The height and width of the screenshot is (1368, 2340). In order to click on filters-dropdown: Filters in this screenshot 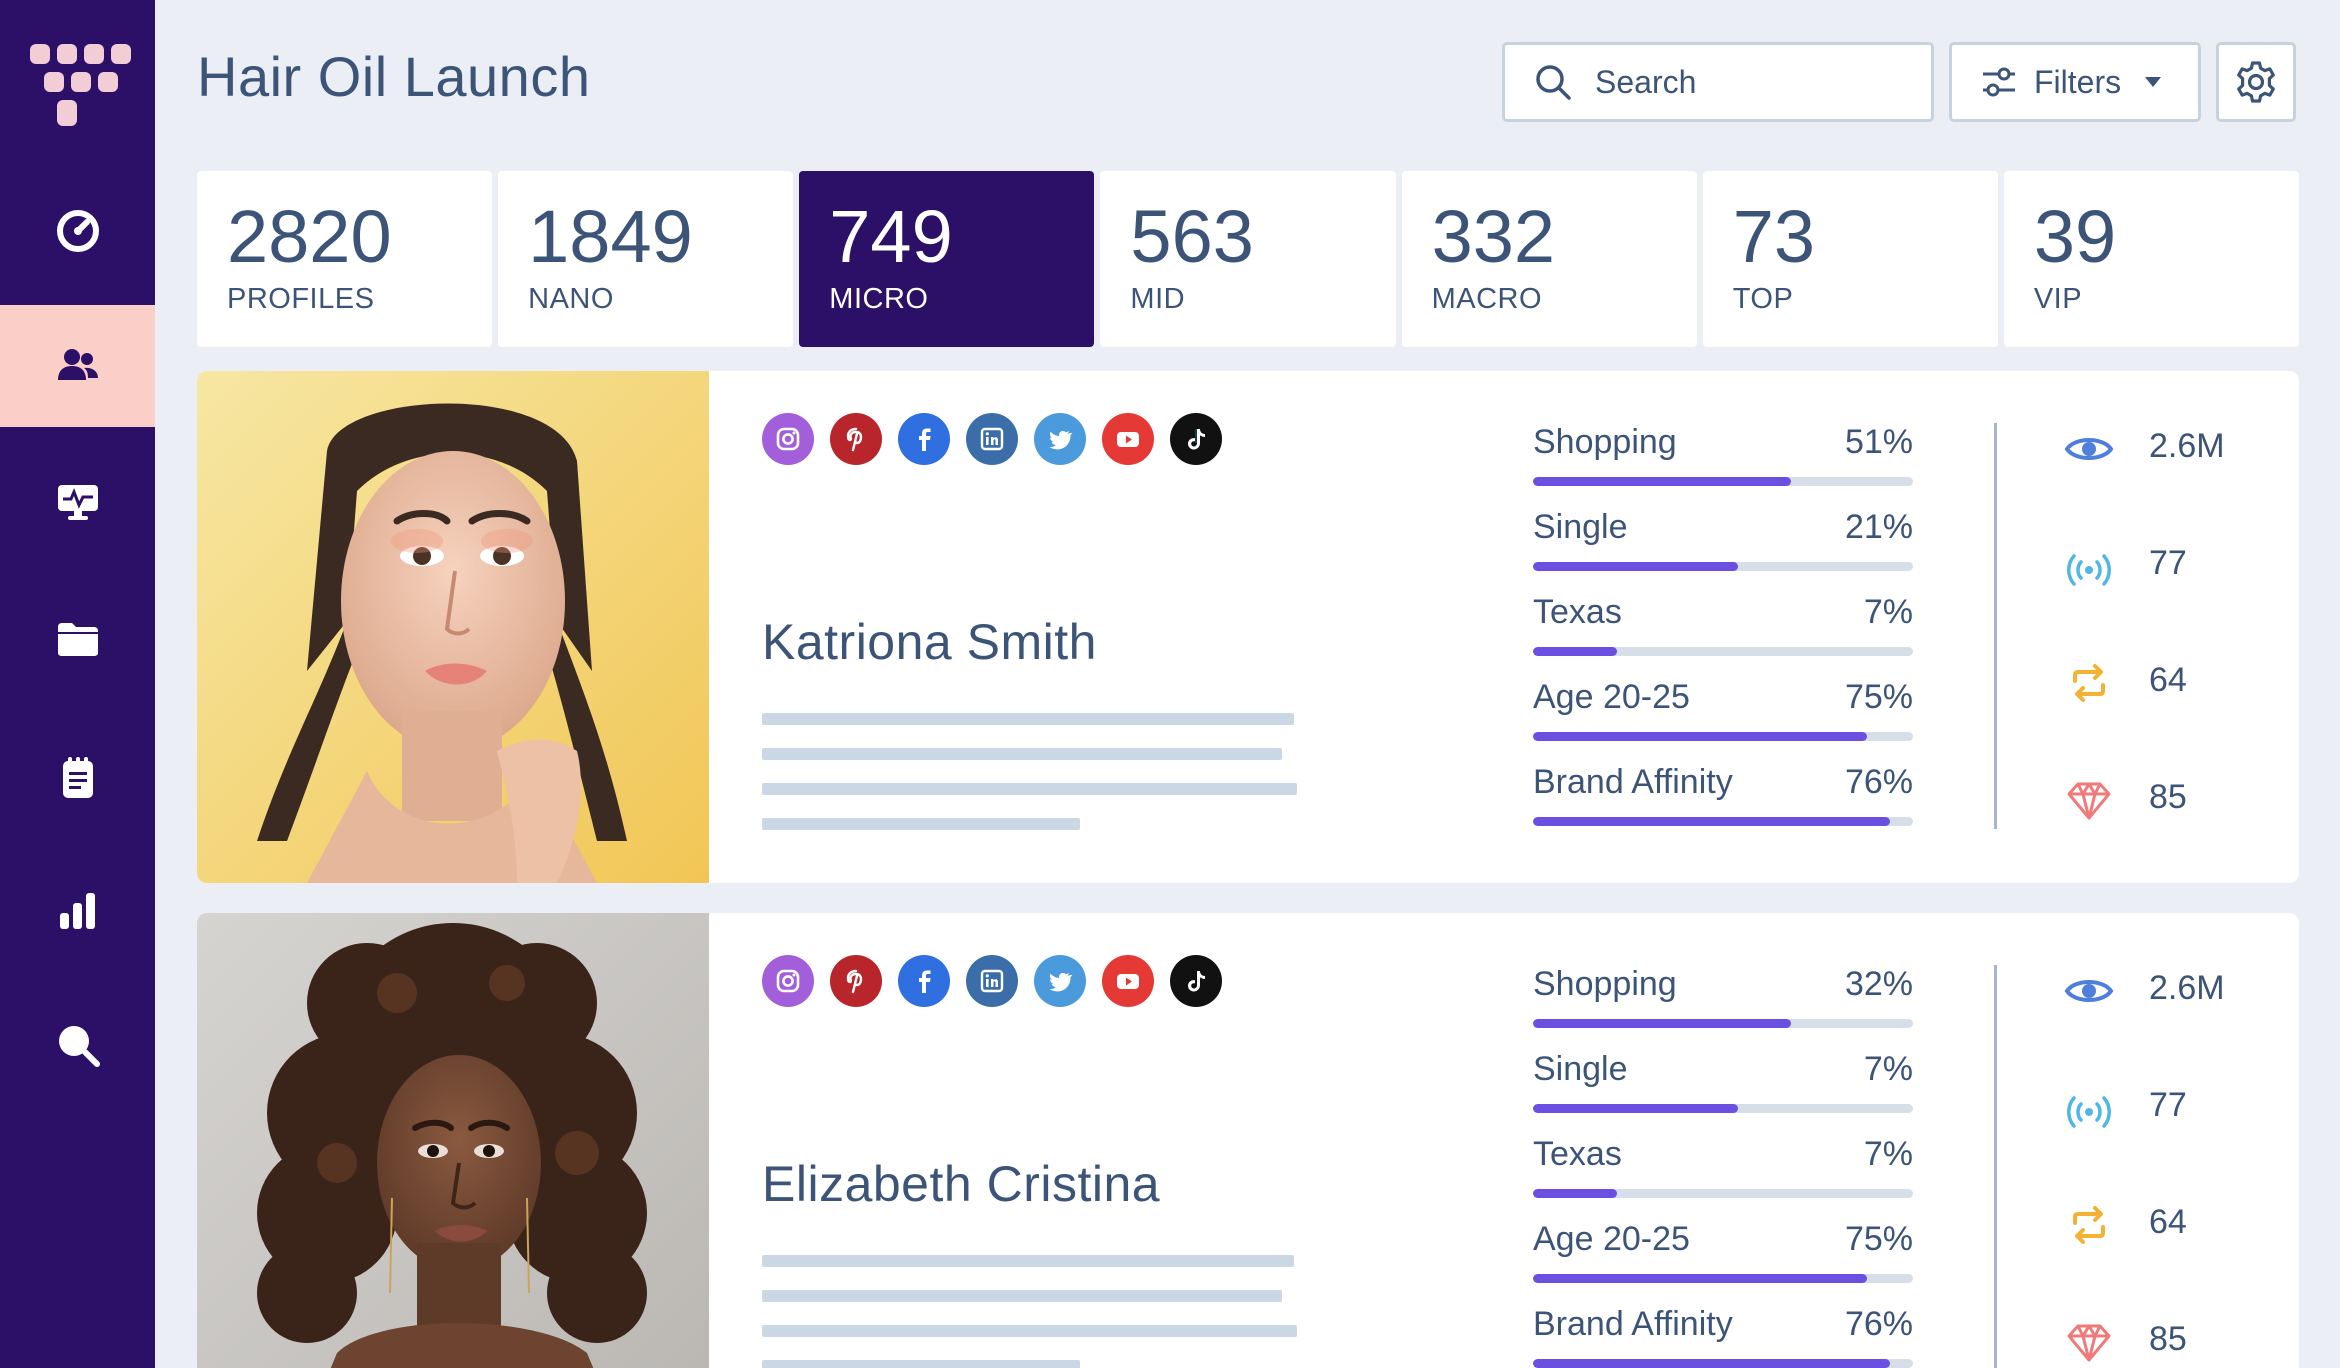, I will do `click(2075, 82)`.